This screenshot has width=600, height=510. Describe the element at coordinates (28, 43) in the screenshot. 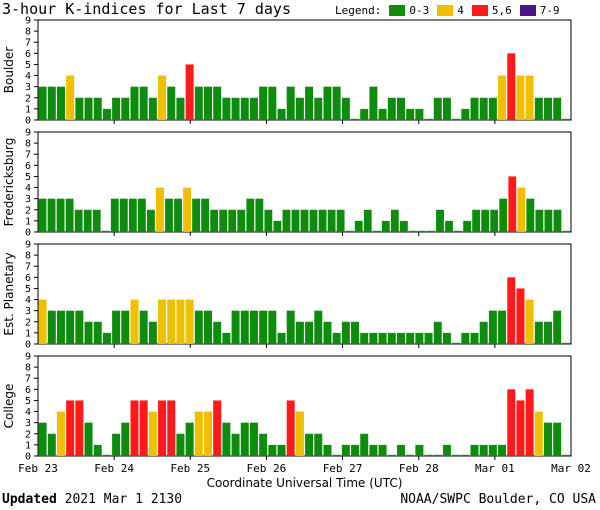

I see `y-tick-label: 7` at that location.